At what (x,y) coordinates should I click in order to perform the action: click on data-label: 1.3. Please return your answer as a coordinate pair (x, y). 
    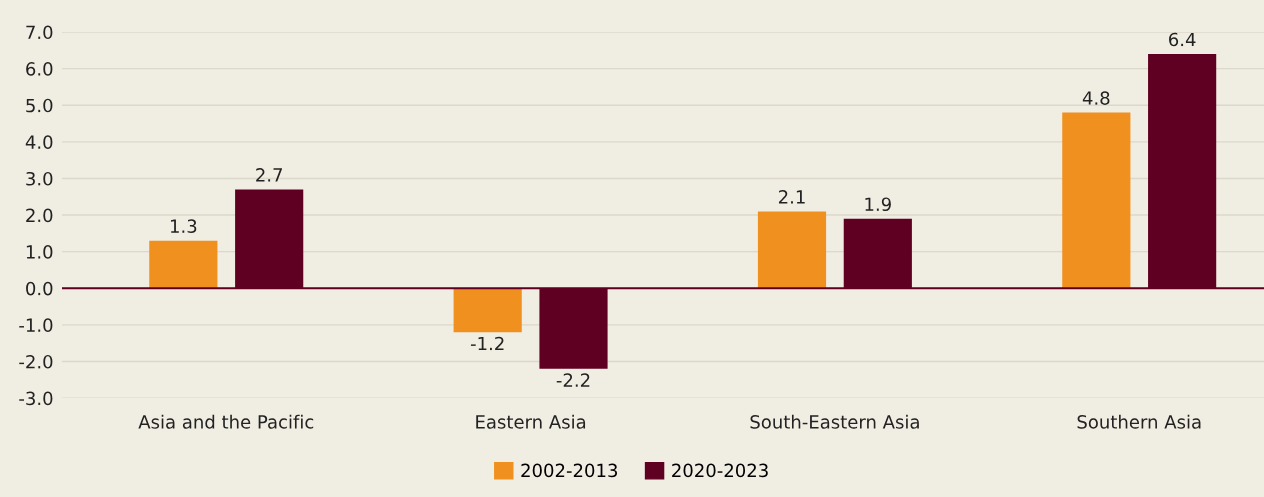
    Looking at the image, I should click on (183, 226).